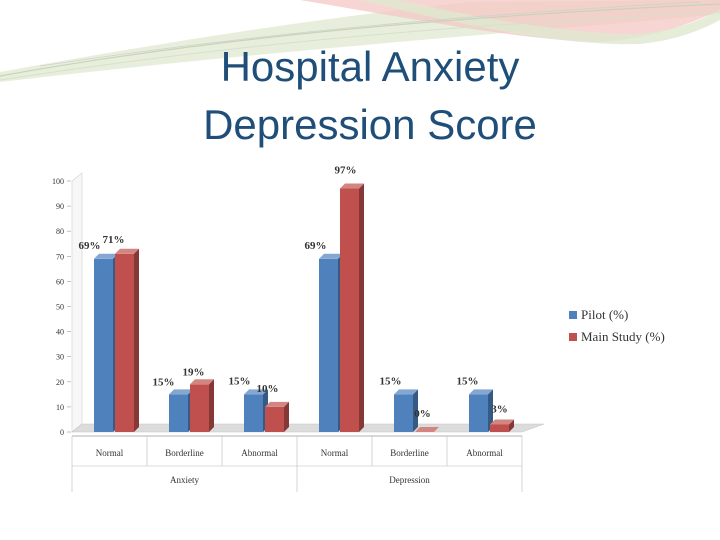 This screenshot has width=720, height=540. What do you see at coordinates (60, 407) in the screenshot?
I see `y-tick-label: 10` at bounding box center [60, 407].